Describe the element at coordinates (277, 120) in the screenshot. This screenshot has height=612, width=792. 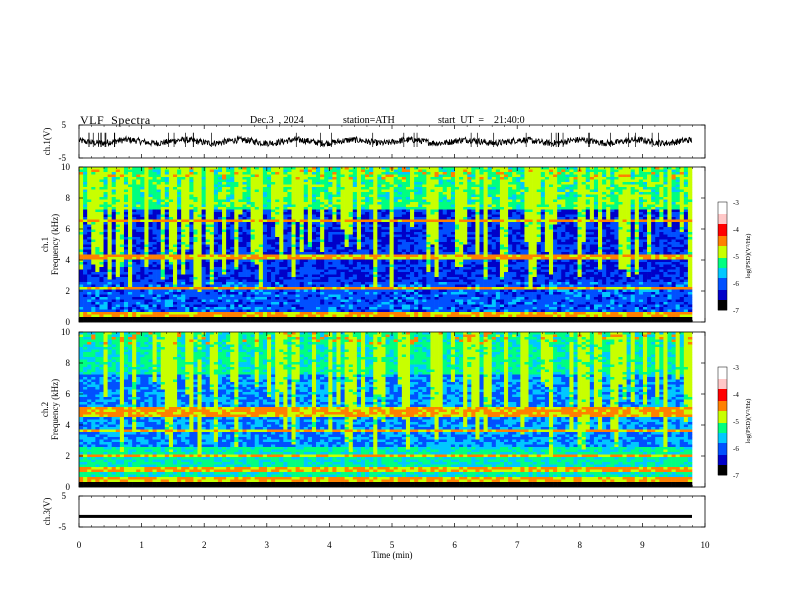
I see `date-label: Dec.3 , 2024` at that location.